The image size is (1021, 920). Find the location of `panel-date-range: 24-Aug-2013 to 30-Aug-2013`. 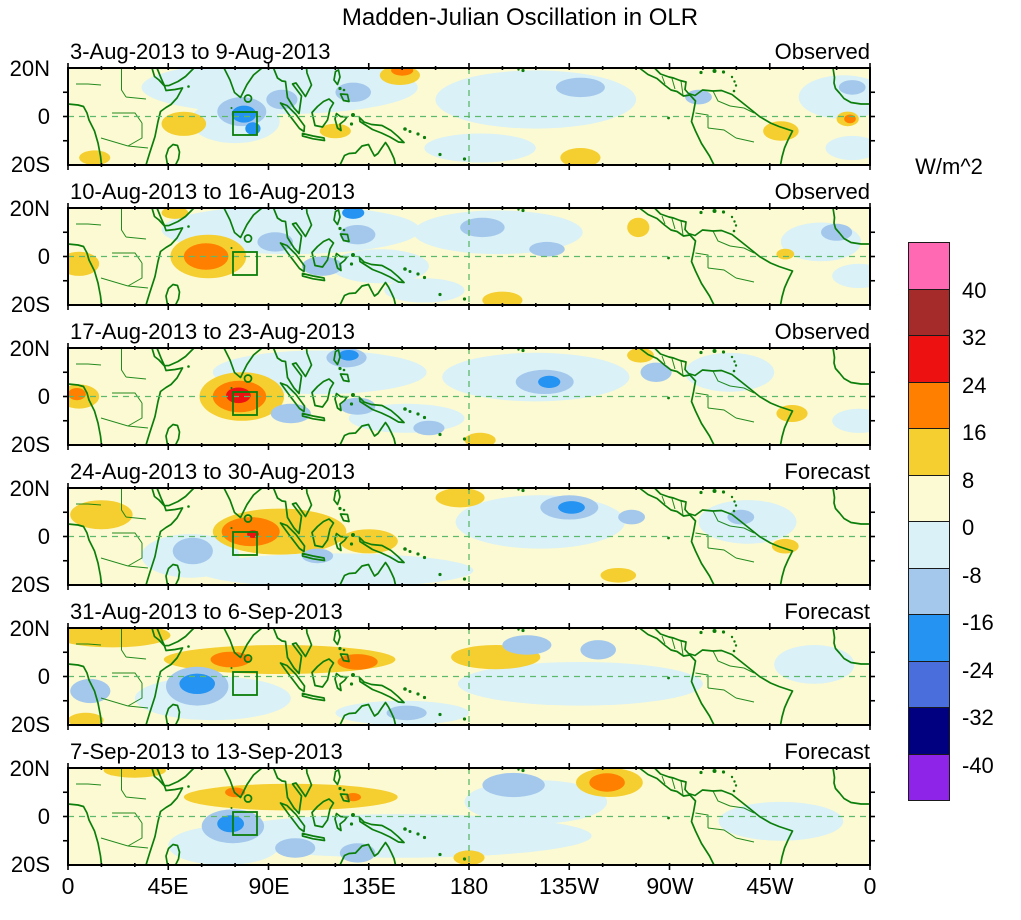

panel-date-range: 24-Aug-2013 to 30-Aug-2013 is located at coordinates (212, 471).